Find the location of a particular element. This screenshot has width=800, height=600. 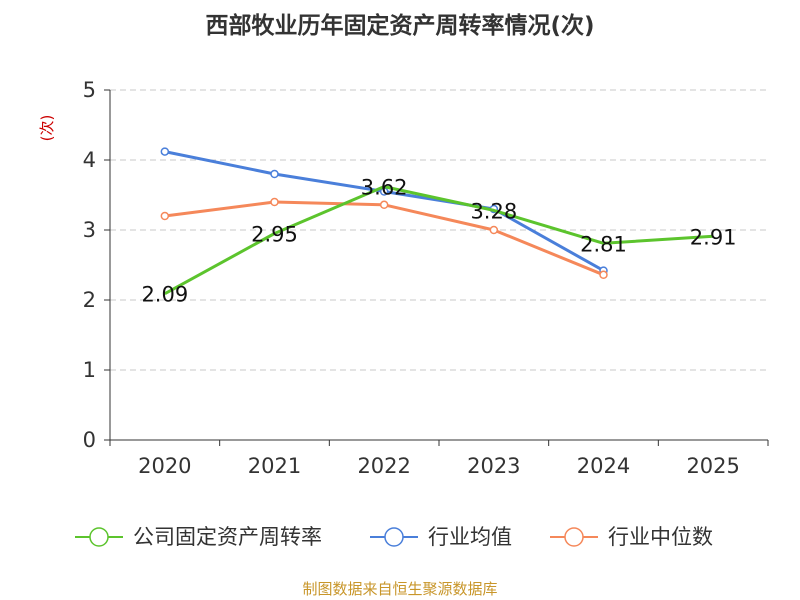

x-tick-label: 2024 is located at coordinates (603, 466).